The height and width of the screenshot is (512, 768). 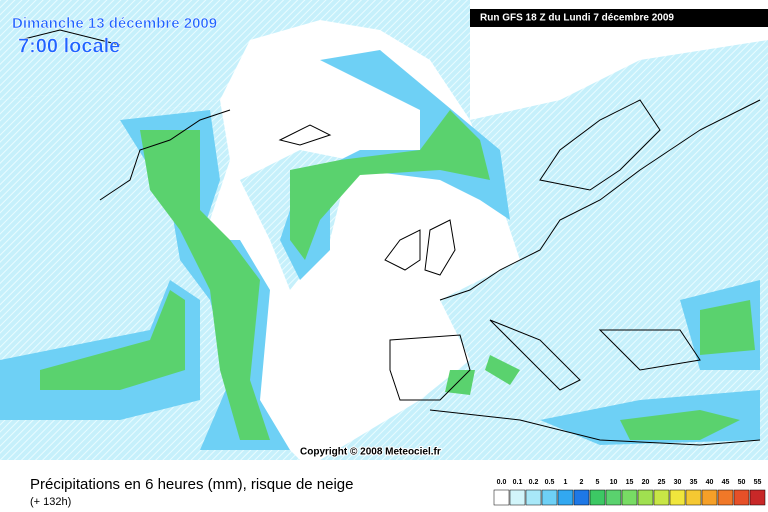 I want to click on legend-label: 20, so click(x=646, y=482).